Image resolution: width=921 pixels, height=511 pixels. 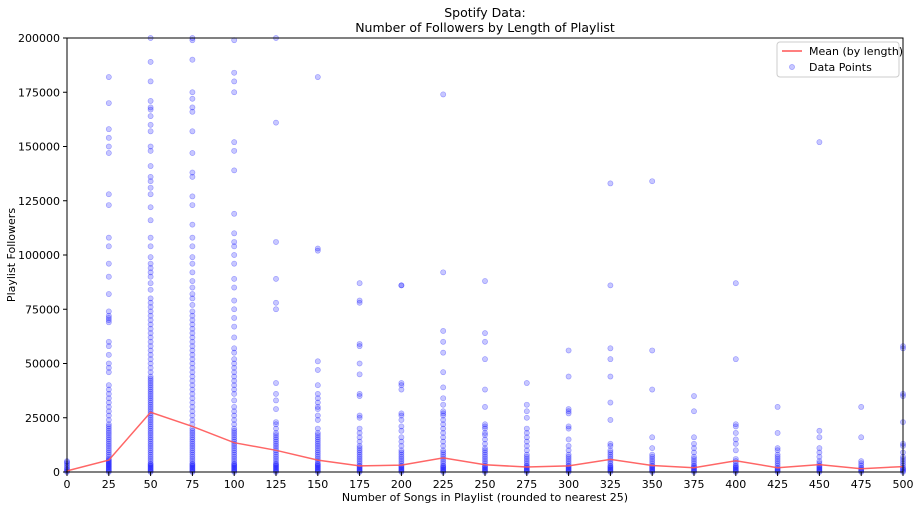 I want to click on x-tick-label: 475, so click(x=861, y=484).